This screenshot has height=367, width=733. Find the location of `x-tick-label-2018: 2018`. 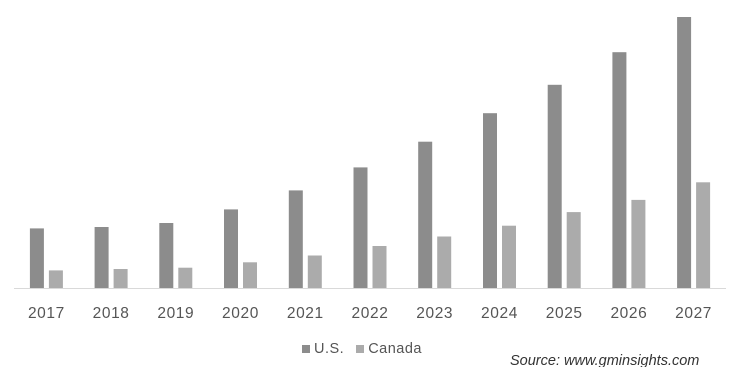

x-tick-label-2018: 2018 is located at coordinates (111, 313).